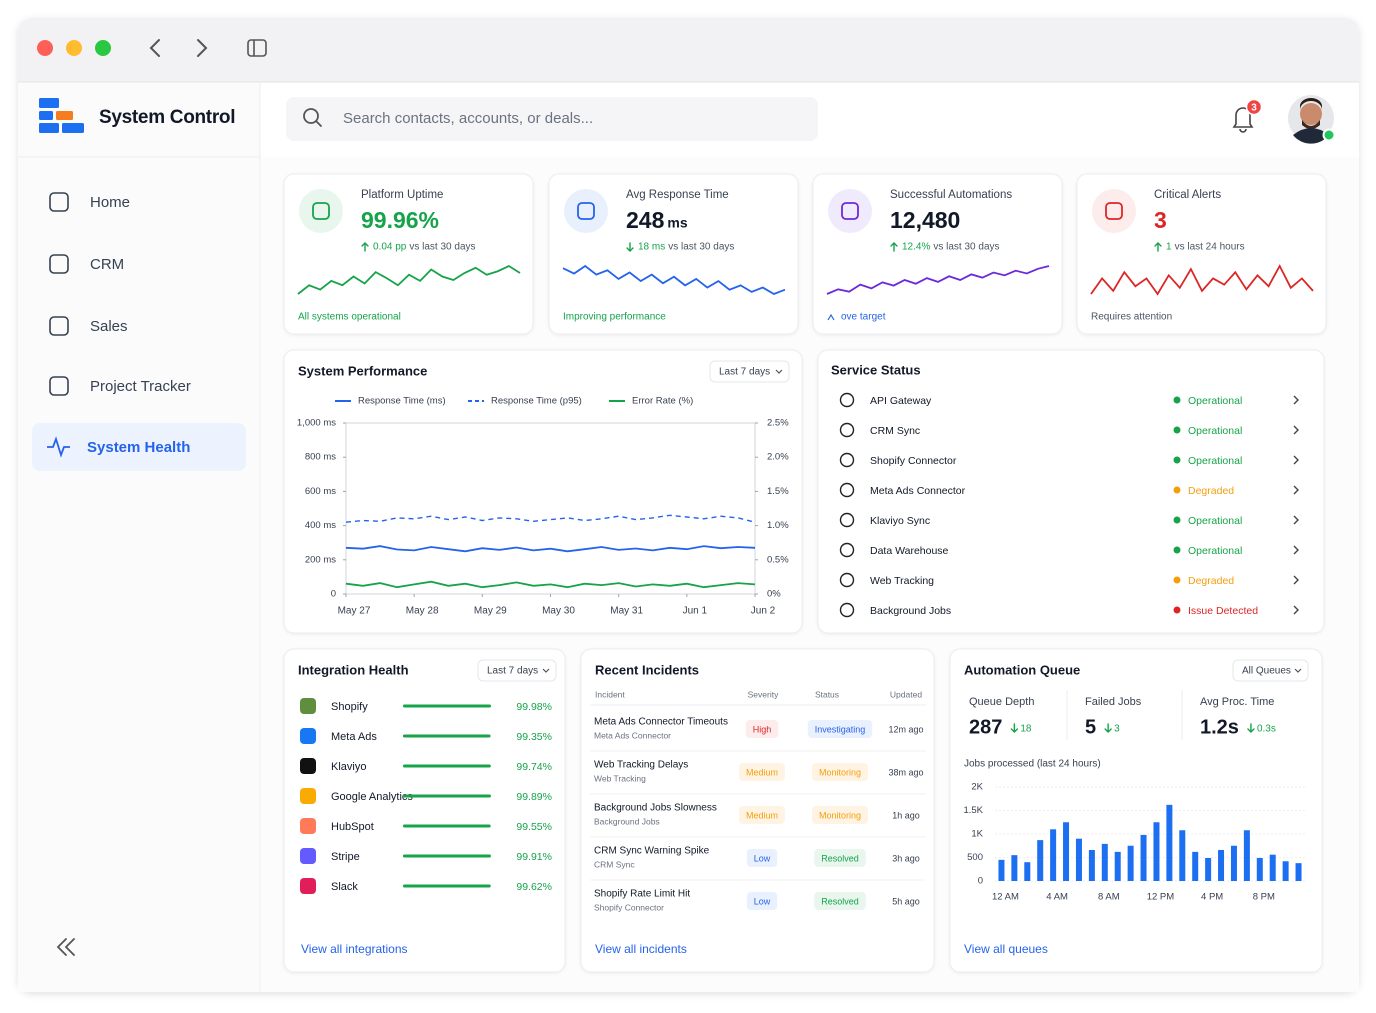 The height and width of the screenshot is (1013, 1376). Describe the element at coordinates (534, 887) in the screenshot. I see `health-value: 99.62%` at that location.